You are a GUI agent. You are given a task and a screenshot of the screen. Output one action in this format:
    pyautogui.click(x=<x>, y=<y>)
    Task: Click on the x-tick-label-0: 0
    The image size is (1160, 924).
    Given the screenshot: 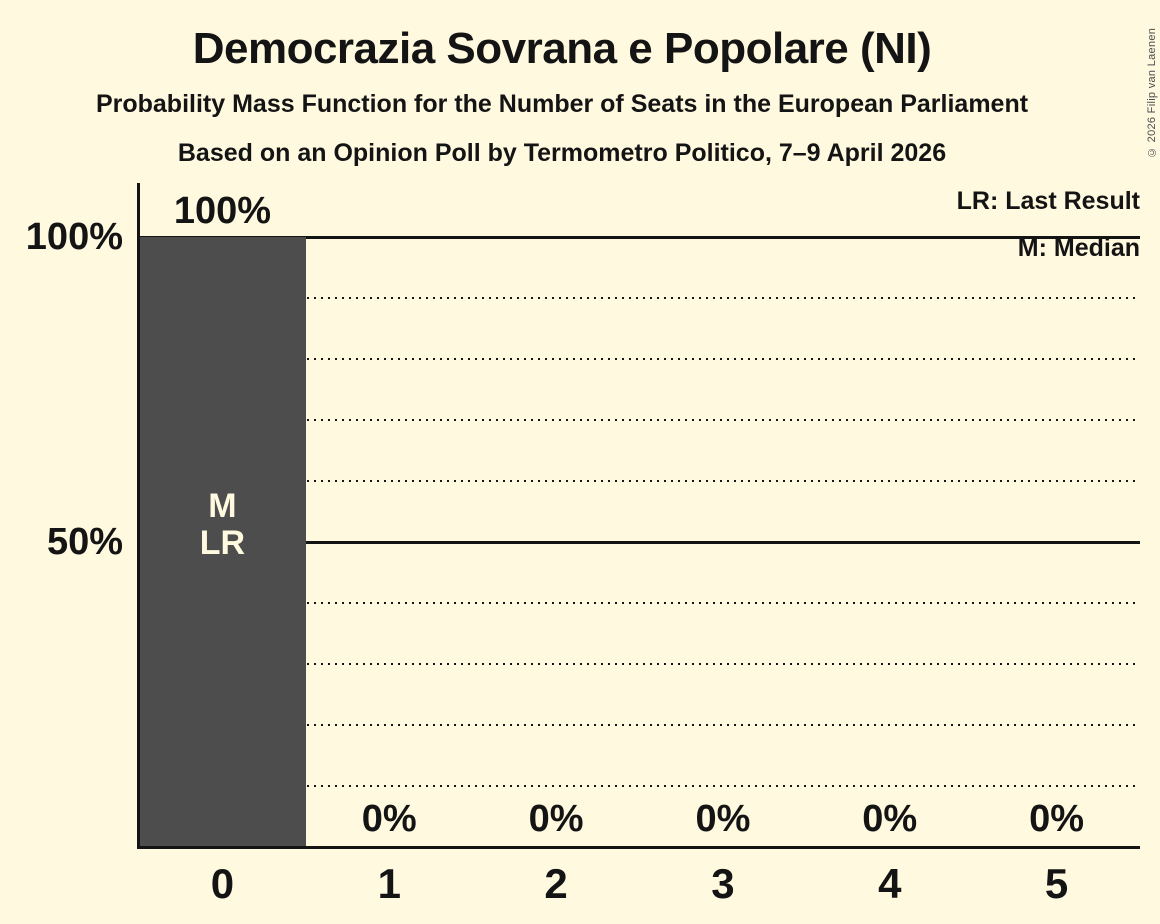 What is the action you would take?
    pyautogui.click(x=222, y=883)
    